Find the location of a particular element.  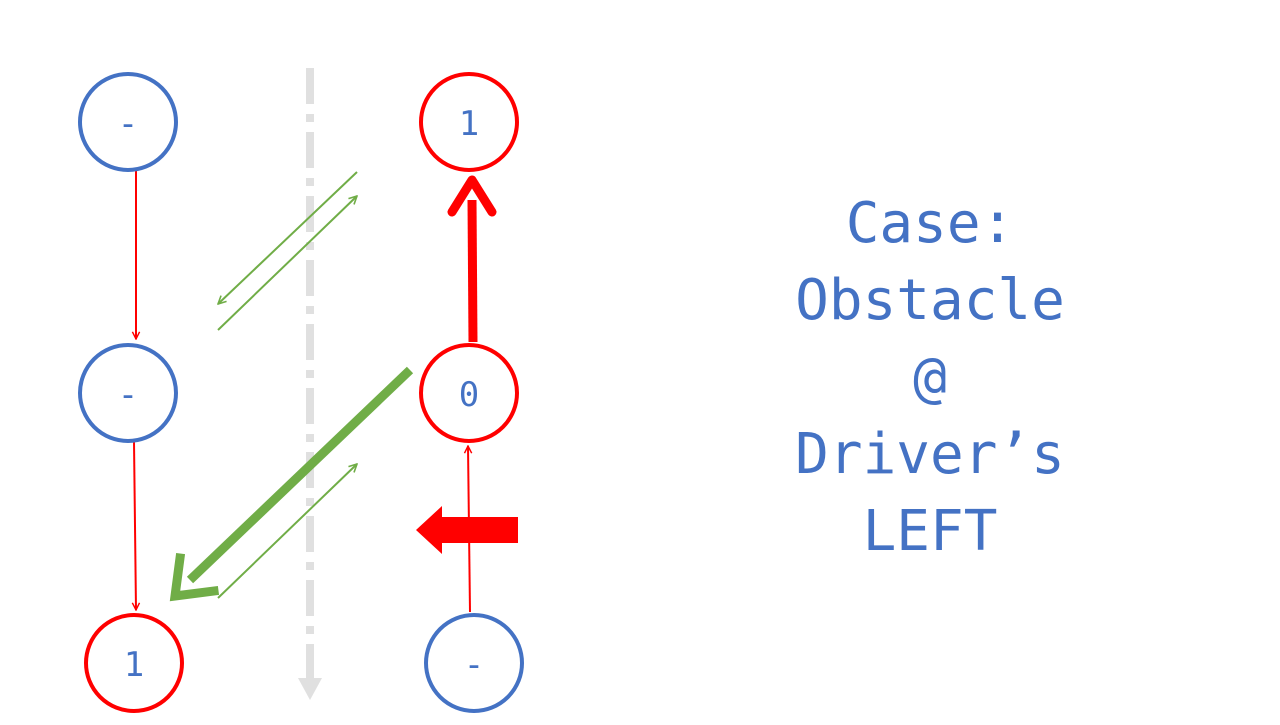

node-left-bottom-label: 1 is located at coordinates (134, 665).